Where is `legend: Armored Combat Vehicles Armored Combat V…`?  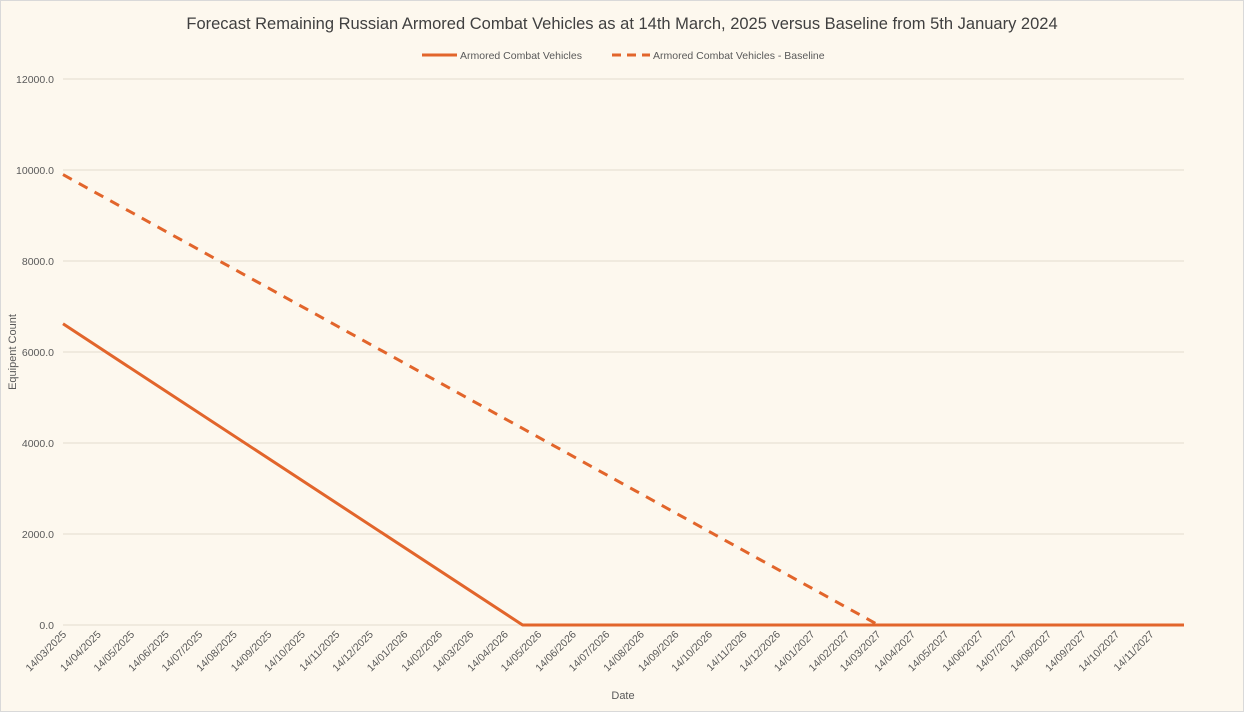
legend: Armored Combat Vehicles Armored Combat V… is located at coordinates (623, 56).